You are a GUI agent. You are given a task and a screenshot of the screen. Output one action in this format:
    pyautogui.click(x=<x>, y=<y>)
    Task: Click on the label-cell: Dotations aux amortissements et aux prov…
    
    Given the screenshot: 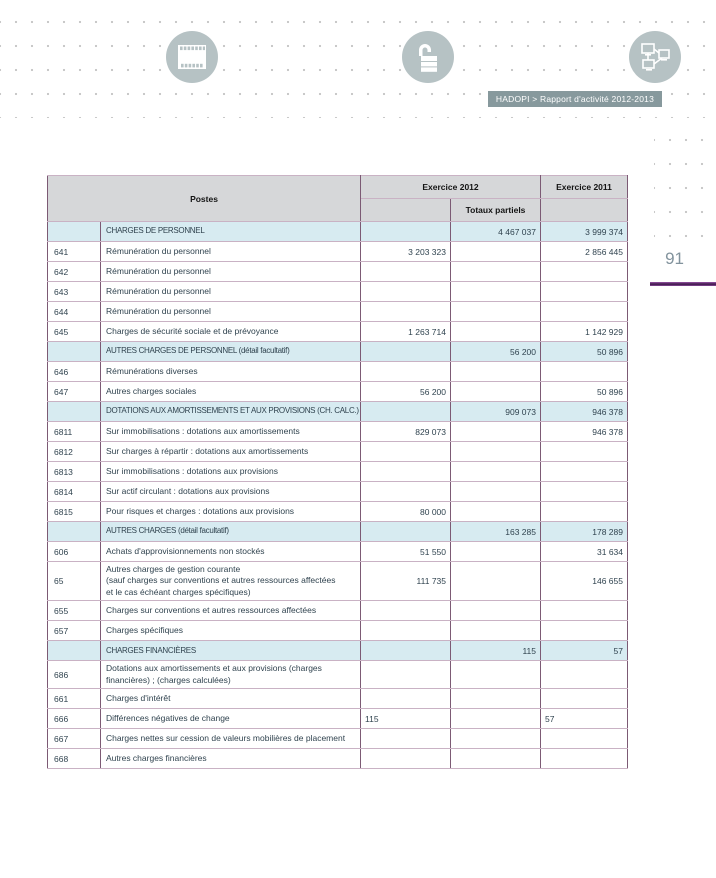 What is the action you would take?
    pyautogui.click(x=230, y=675)
    